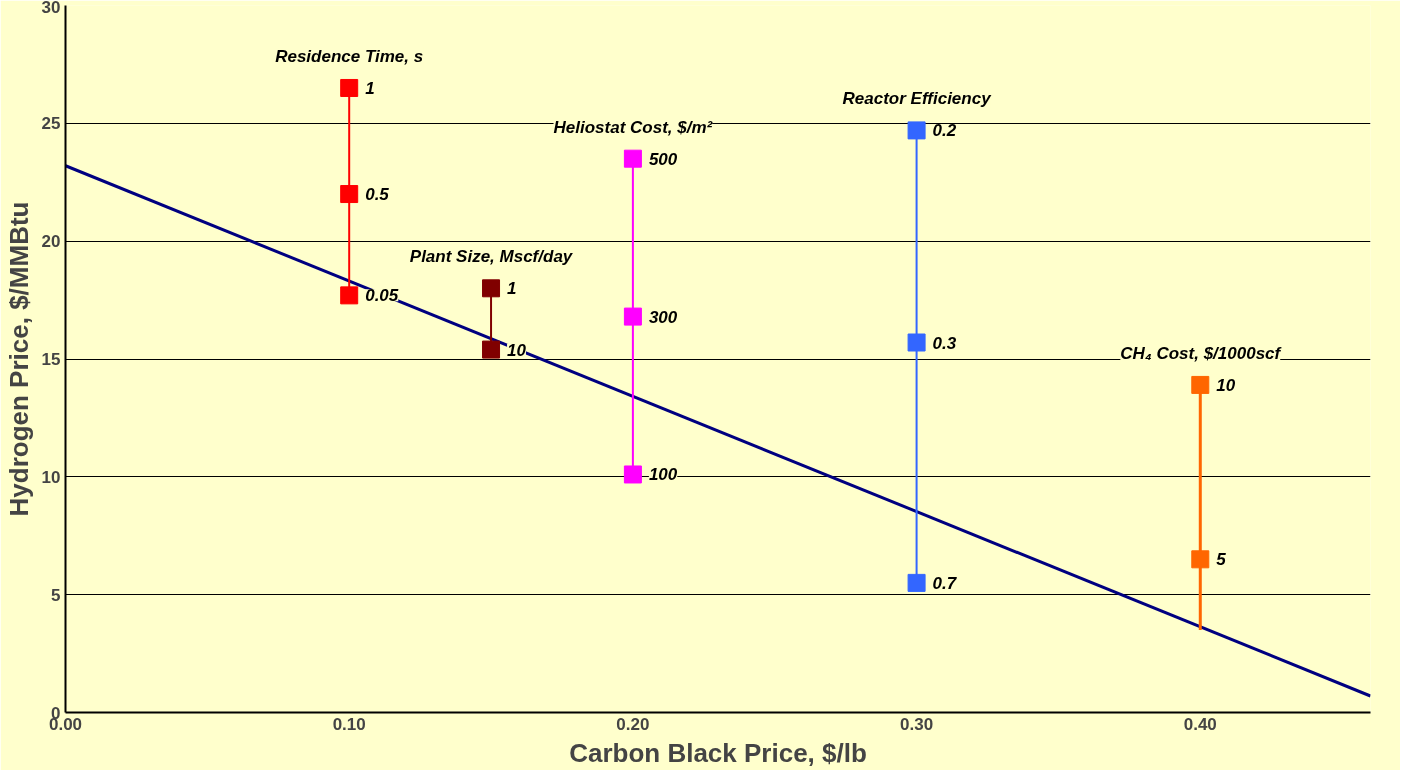 The image size is (1407, 777). Describe the element at coordinates (18, 359) in the screenshot. I see `y-axis-title: Hydrogen Price, $/MMBtu` at that location.